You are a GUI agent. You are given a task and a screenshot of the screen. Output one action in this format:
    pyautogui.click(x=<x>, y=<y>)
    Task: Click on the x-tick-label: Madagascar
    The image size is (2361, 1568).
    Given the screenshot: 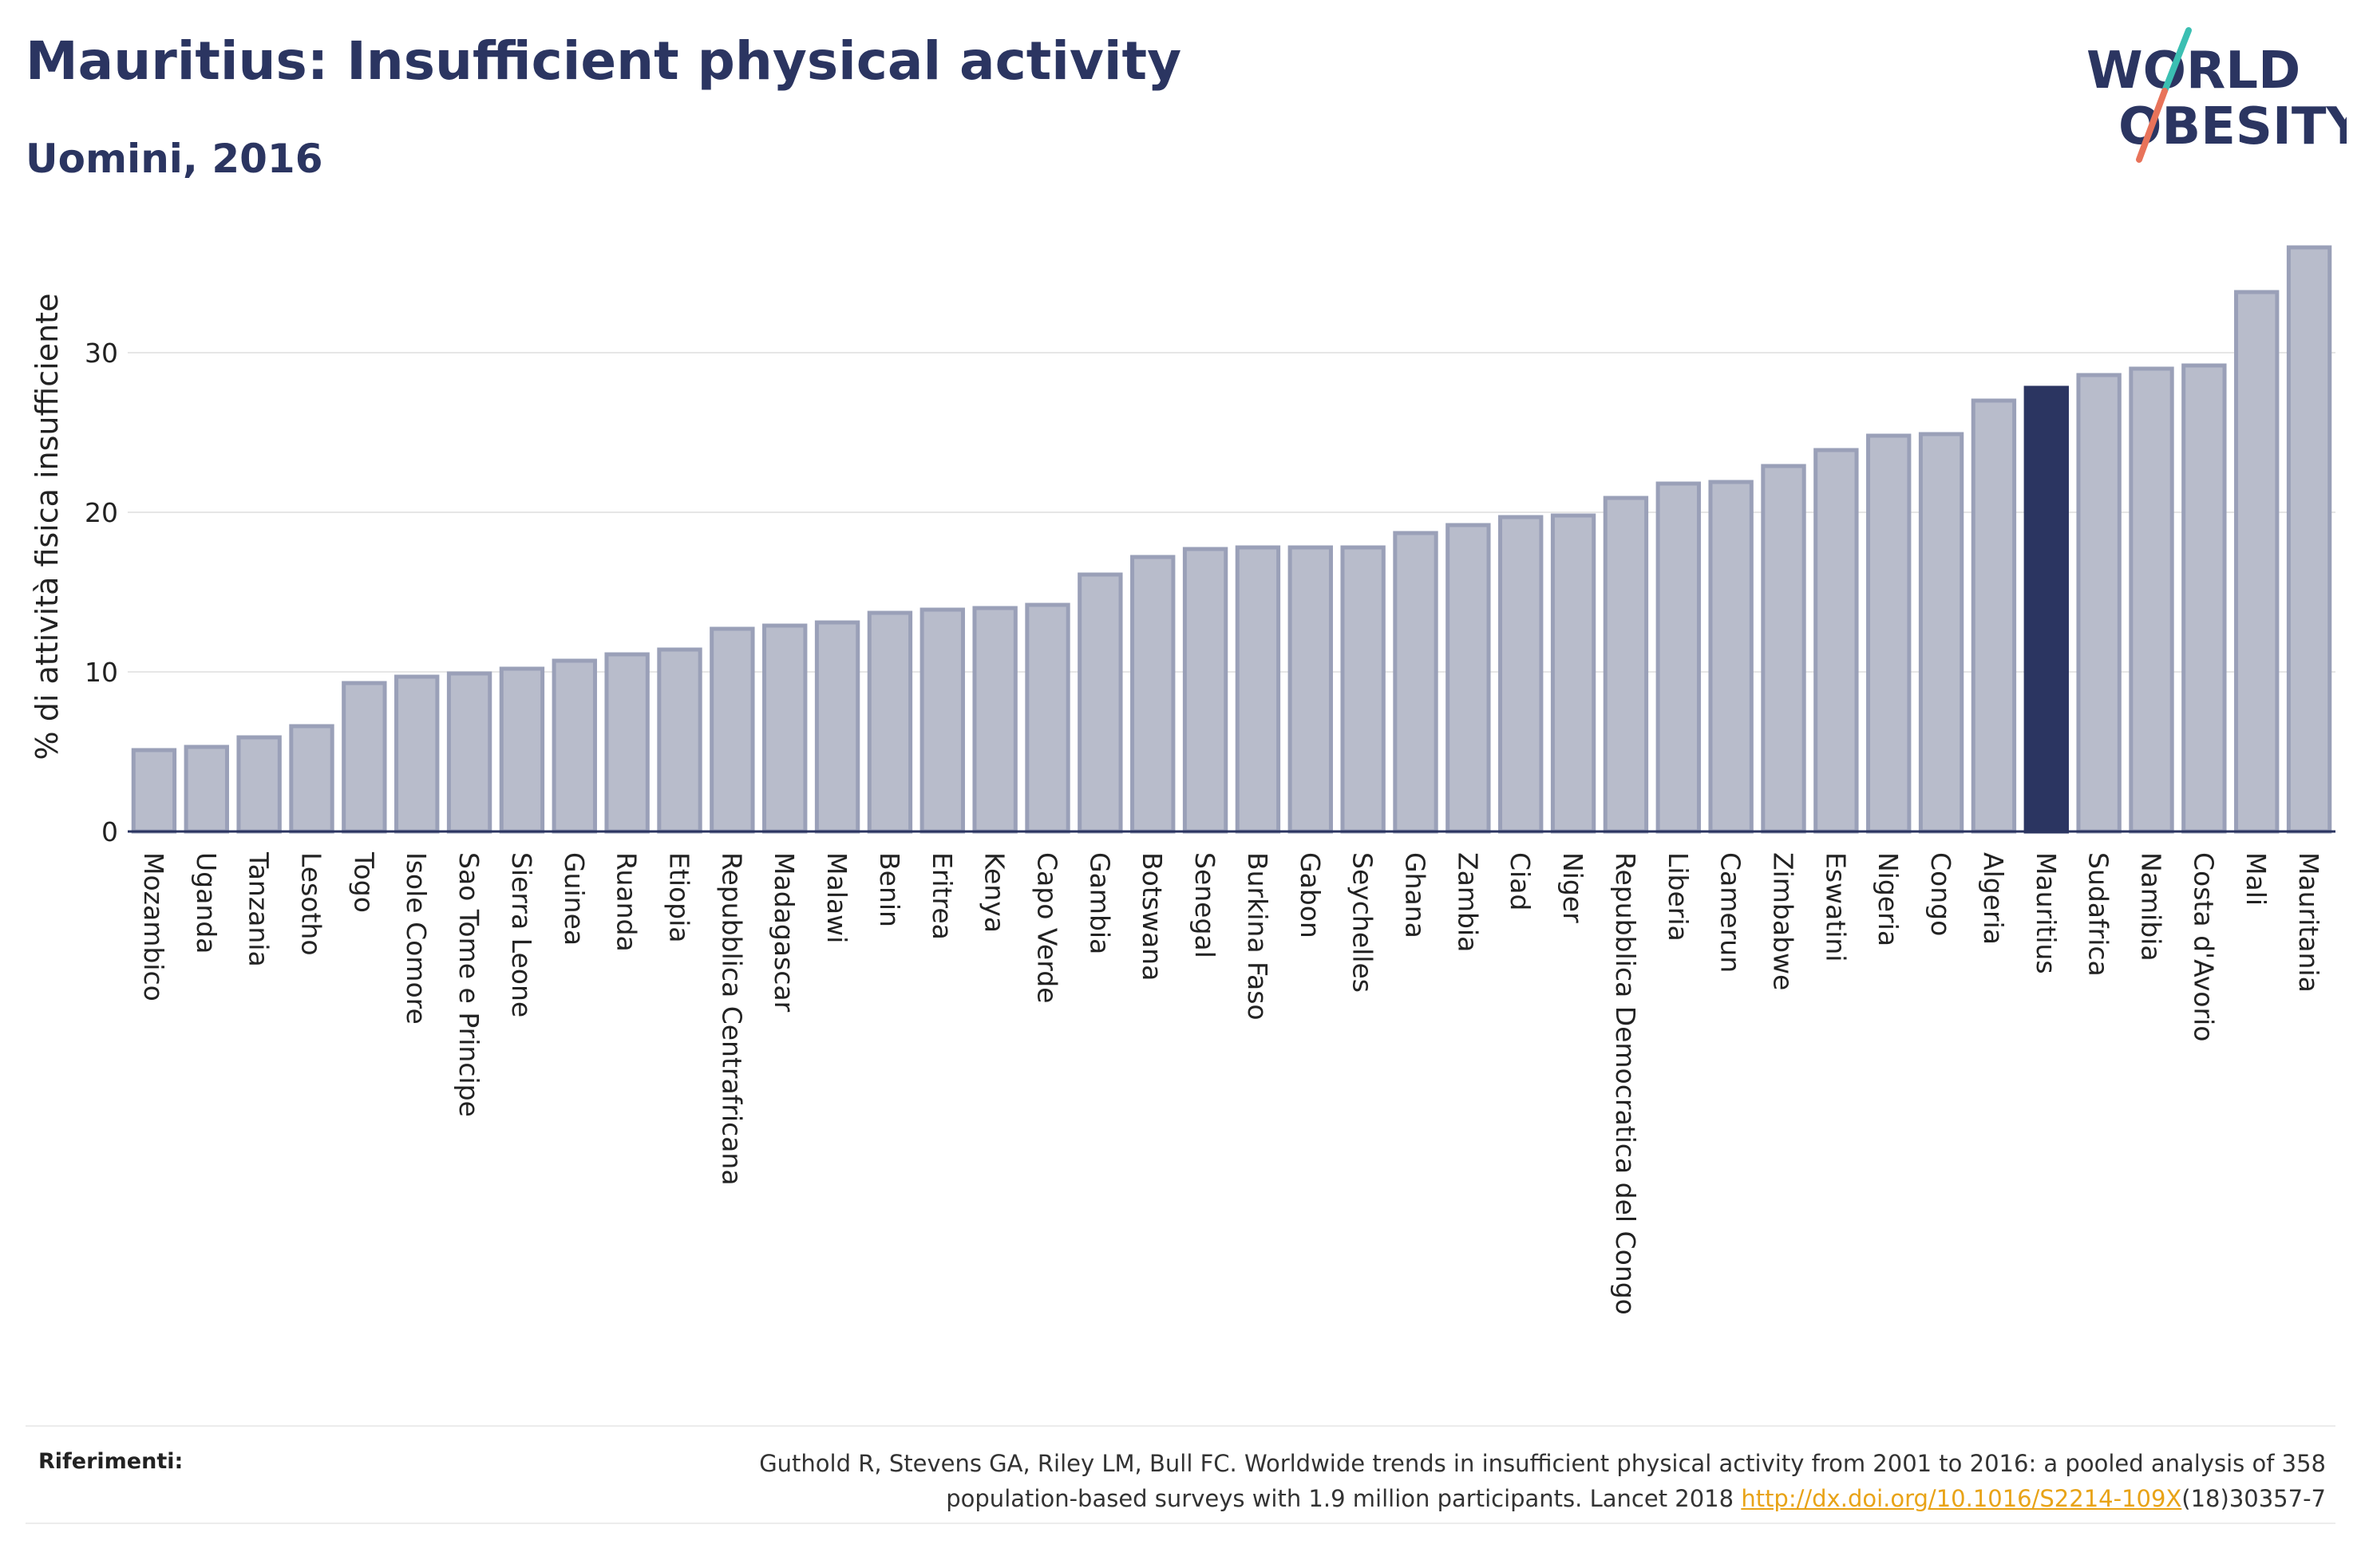 What is the action you would take?
    pyautogui.click(x=784, y=932)
    